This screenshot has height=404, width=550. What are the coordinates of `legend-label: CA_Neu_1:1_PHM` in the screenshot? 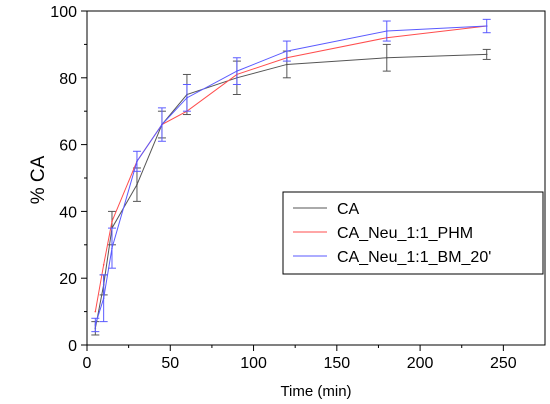 It's located at (405, 233).